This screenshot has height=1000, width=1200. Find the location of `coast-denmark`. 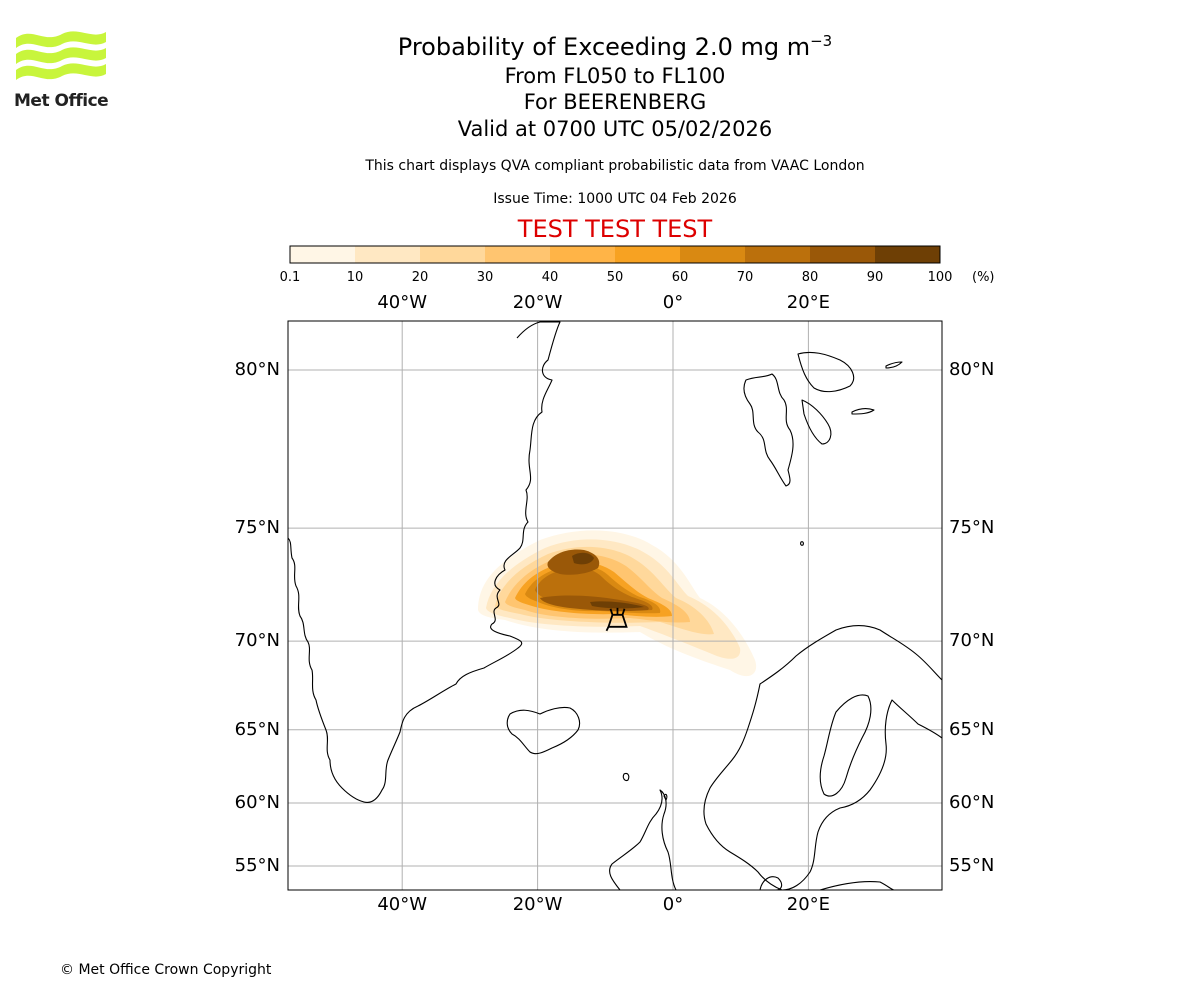

coast-denmark is located at coordinates (771, 883).